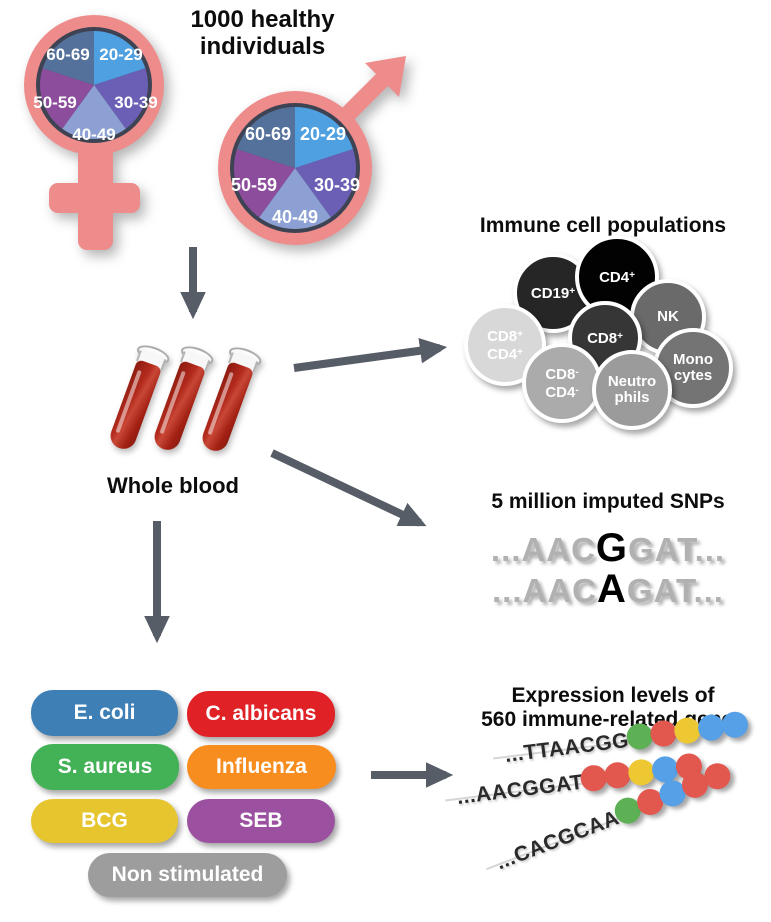 The width and height of the screenshot is (771, 922). Describe the element at coordinates (348, 488) in the screenshot. I see `arrow-blood-to-snps` at that location.